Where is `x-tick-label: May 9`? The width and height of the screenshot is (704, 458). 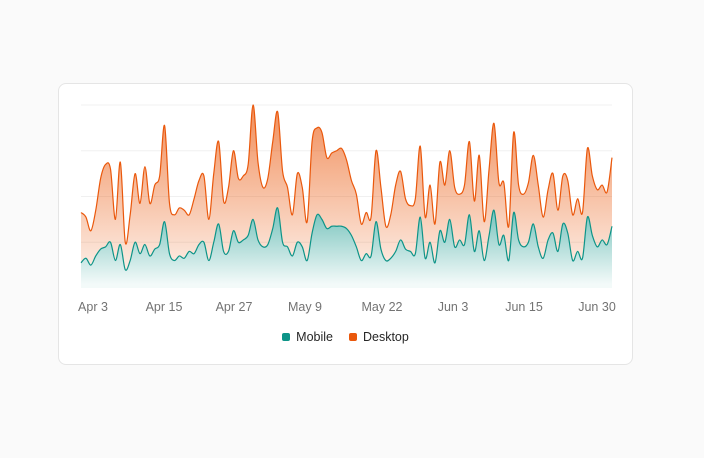
x-tick-label: May 9 is located at coordinates (305, 307).